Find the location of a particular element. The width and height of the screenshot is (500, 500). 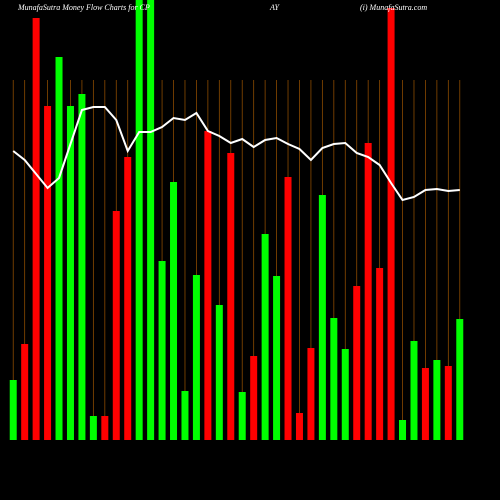

credit: (i) MunafaSutra.com is located at coordinates (393, 7).